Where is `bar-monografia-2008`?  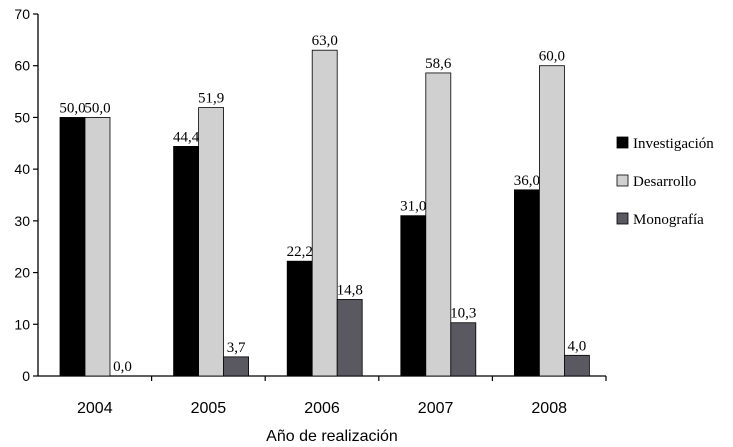
bar-monografia-2008 is located at coordinates (577, 365).